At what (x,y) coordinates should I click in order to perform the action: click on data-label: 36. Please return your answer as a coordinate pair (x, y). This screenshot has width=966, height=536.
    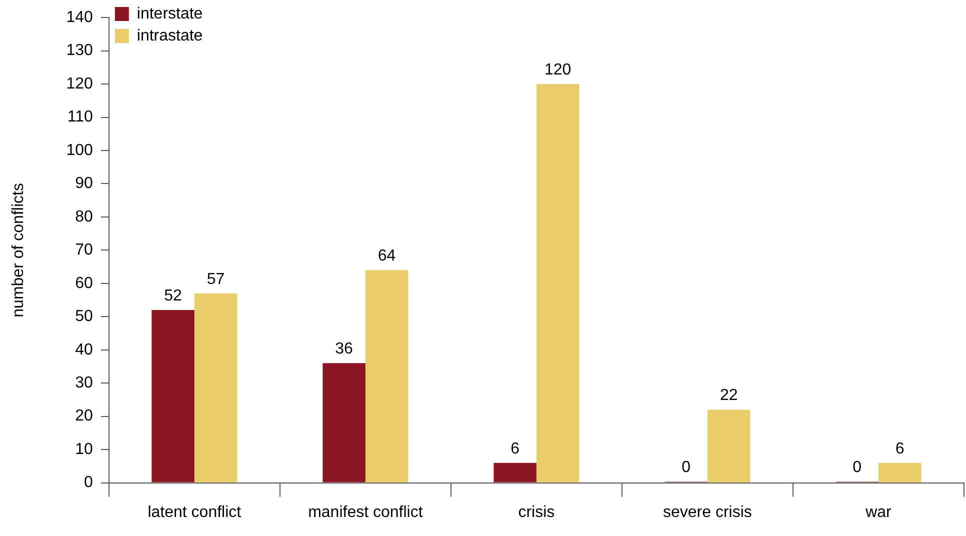
    Looking at the image, I should click on (344, 349).